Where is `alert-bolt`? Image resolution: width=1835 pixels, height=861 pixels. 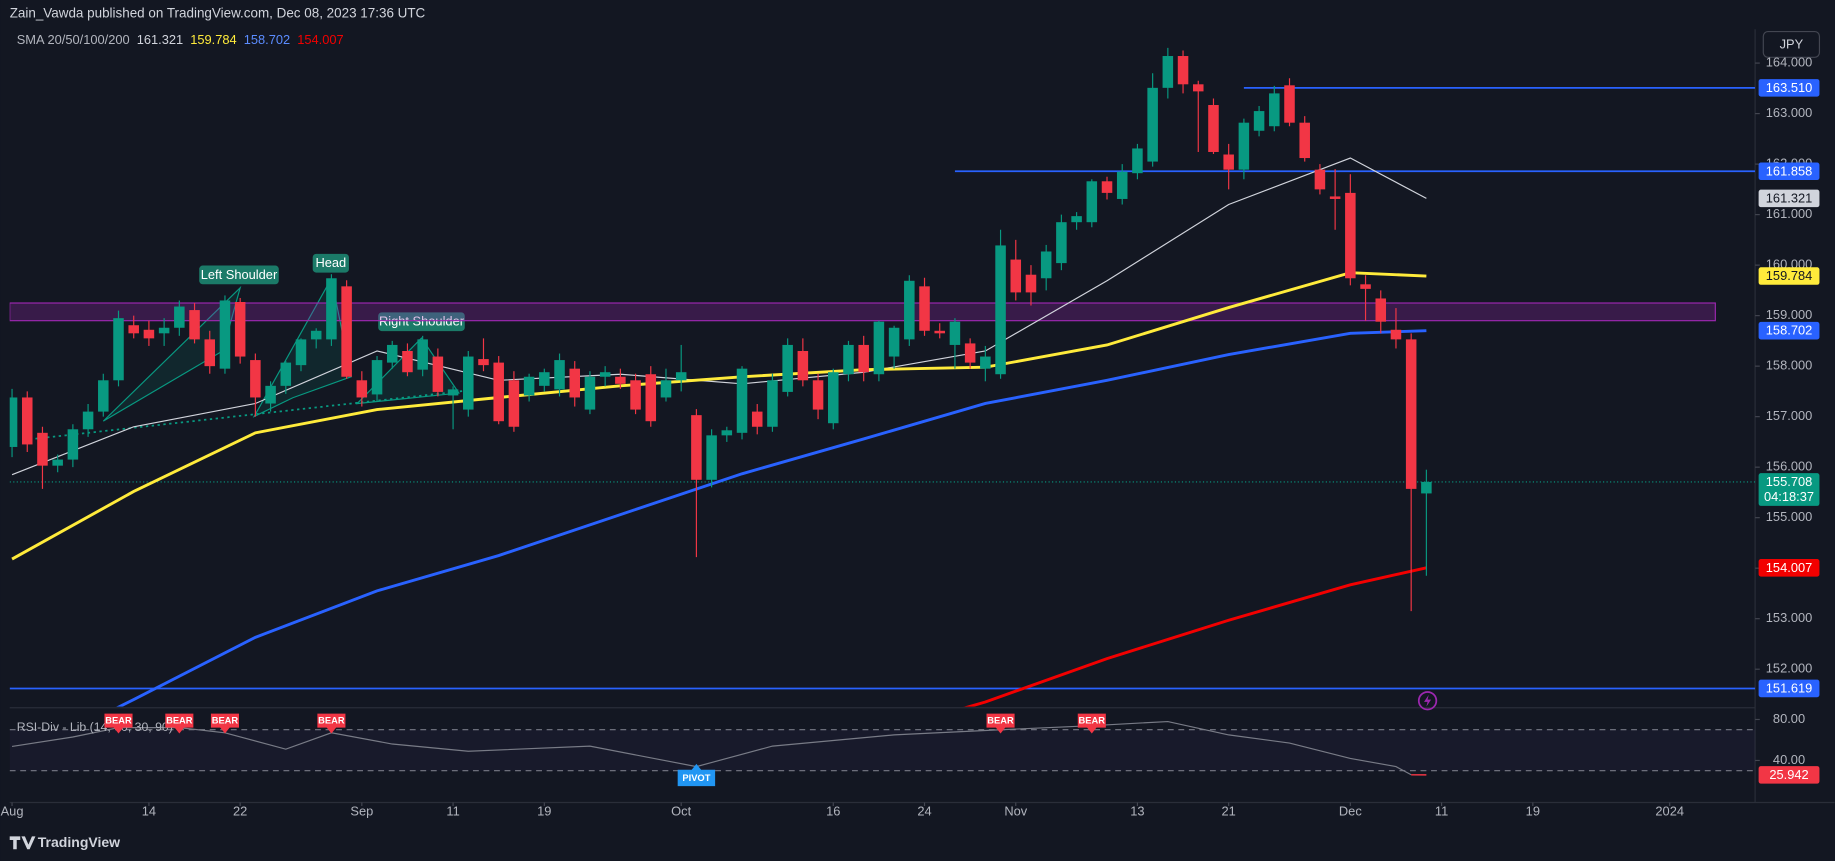
alert-bolt is located at coordinates (1428, 700).